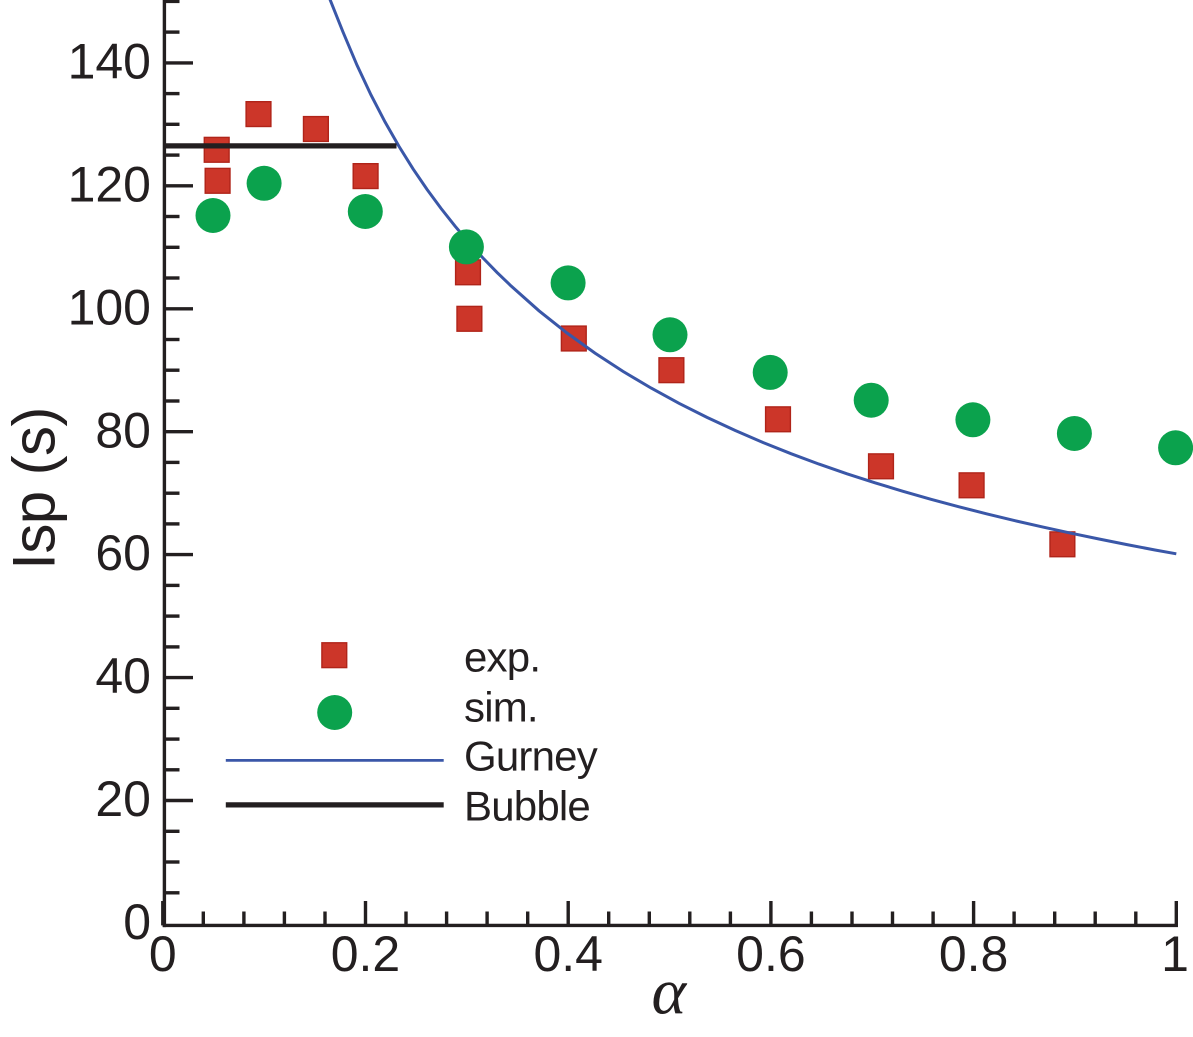 The height and width of the screenshot is (1037, 1193). What do you see at coordinates (109, 62) in the screenshot?
I see `svg-text: 140` at bounding box center [109, 62].